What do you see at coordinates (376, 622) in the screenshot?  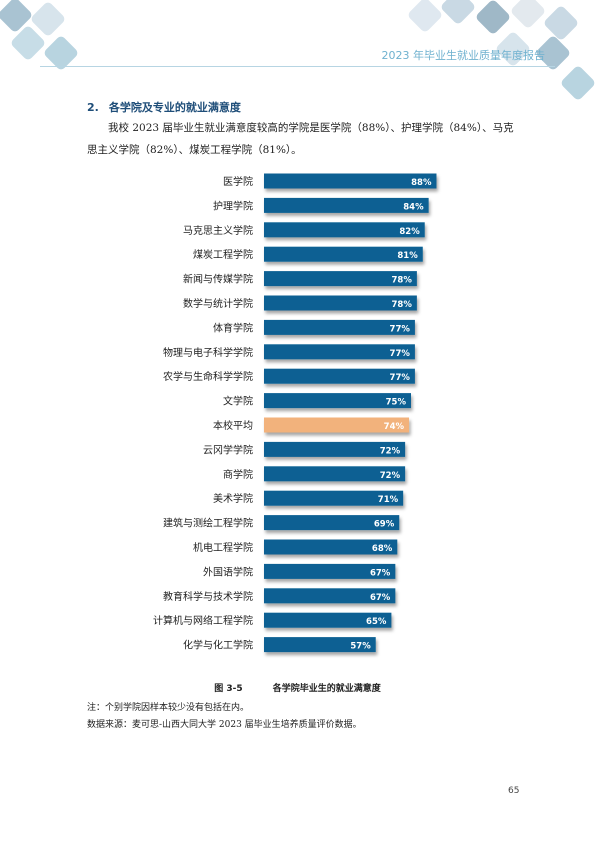 I see `value-label: 65%` at bounding box center [376, 622].